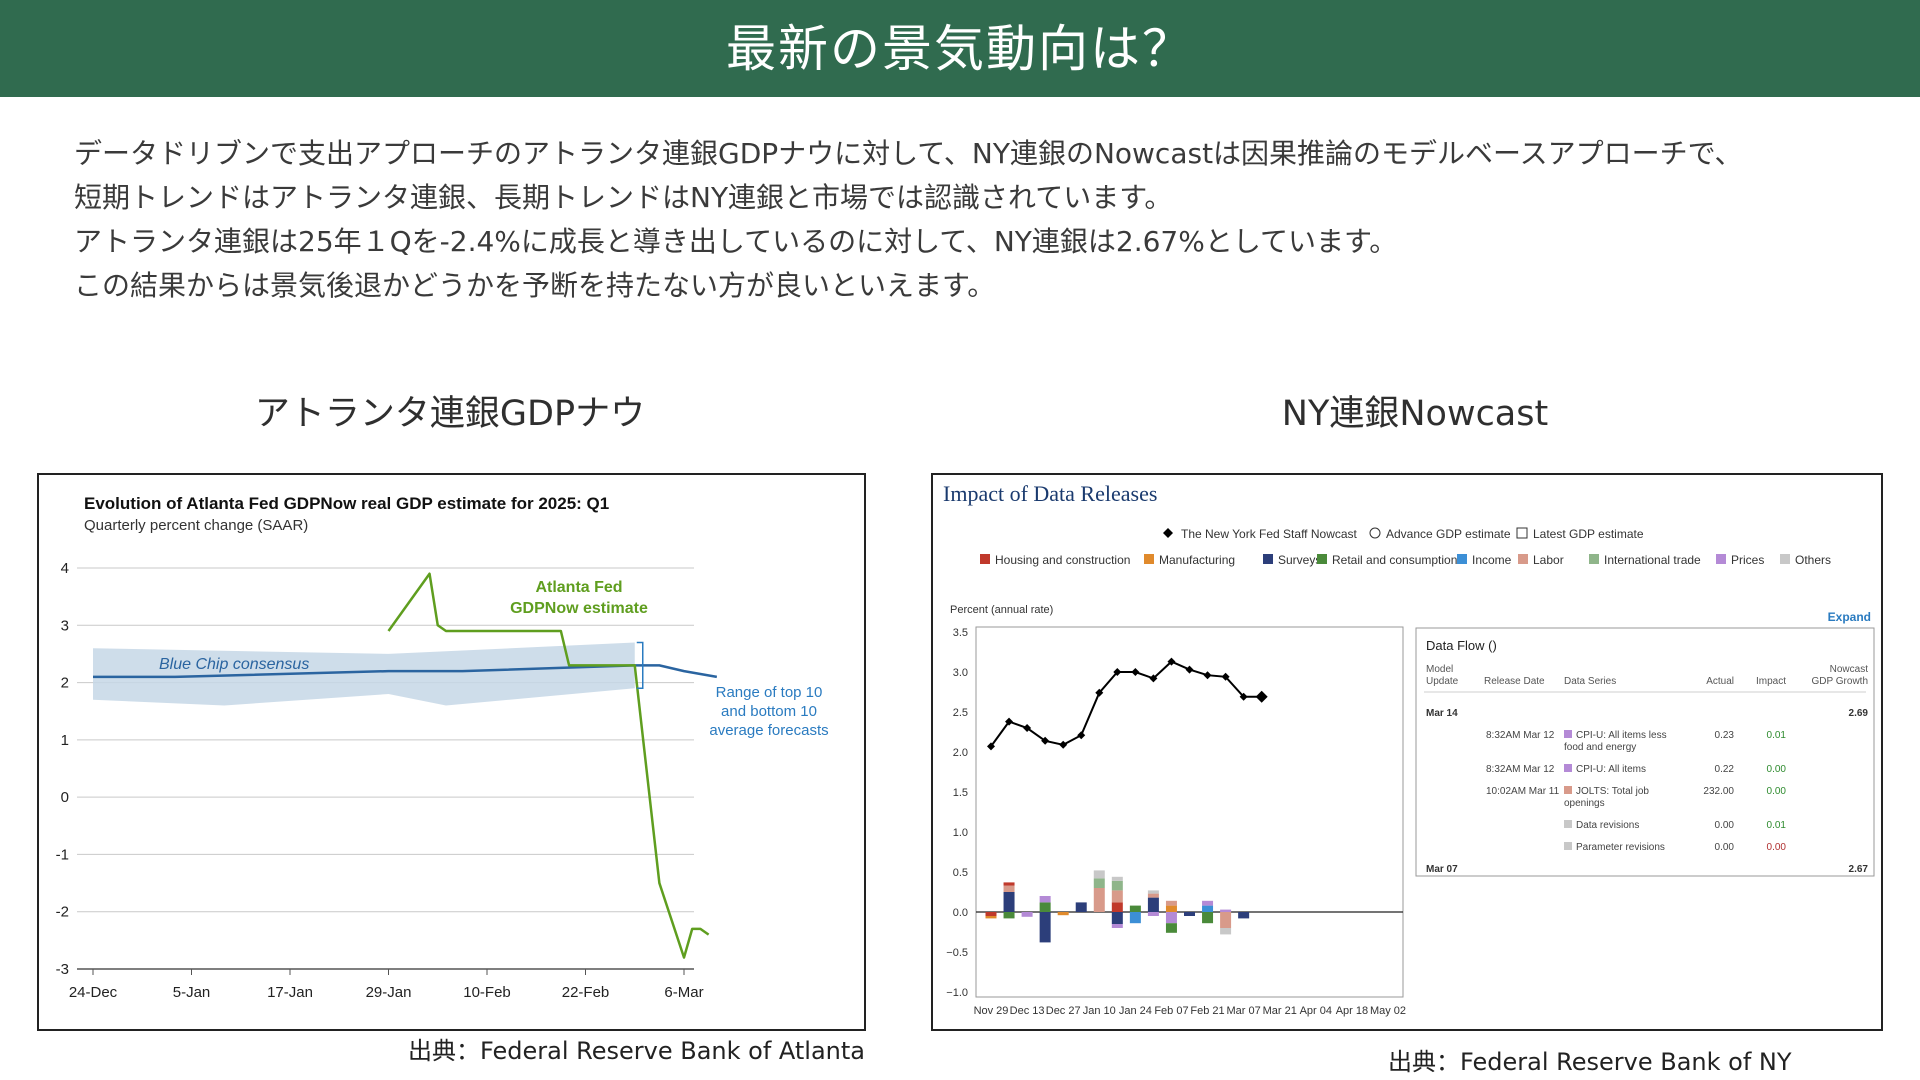 The width and height of the screenshot is (1920, 1080). I want to click on range-annotation-line2: and bottom 10, so click(769, 711).